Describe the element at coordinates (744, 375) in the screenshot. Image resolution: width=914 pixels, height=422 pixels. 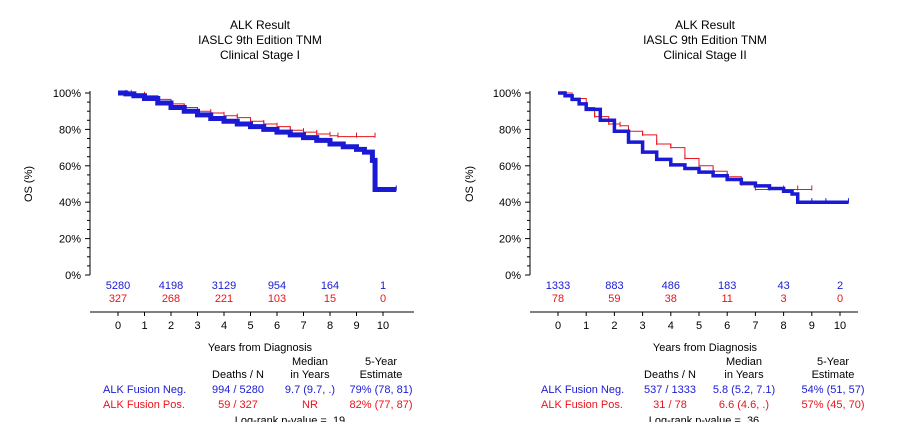
I see `panel2-summary-header: in Years` at that location.